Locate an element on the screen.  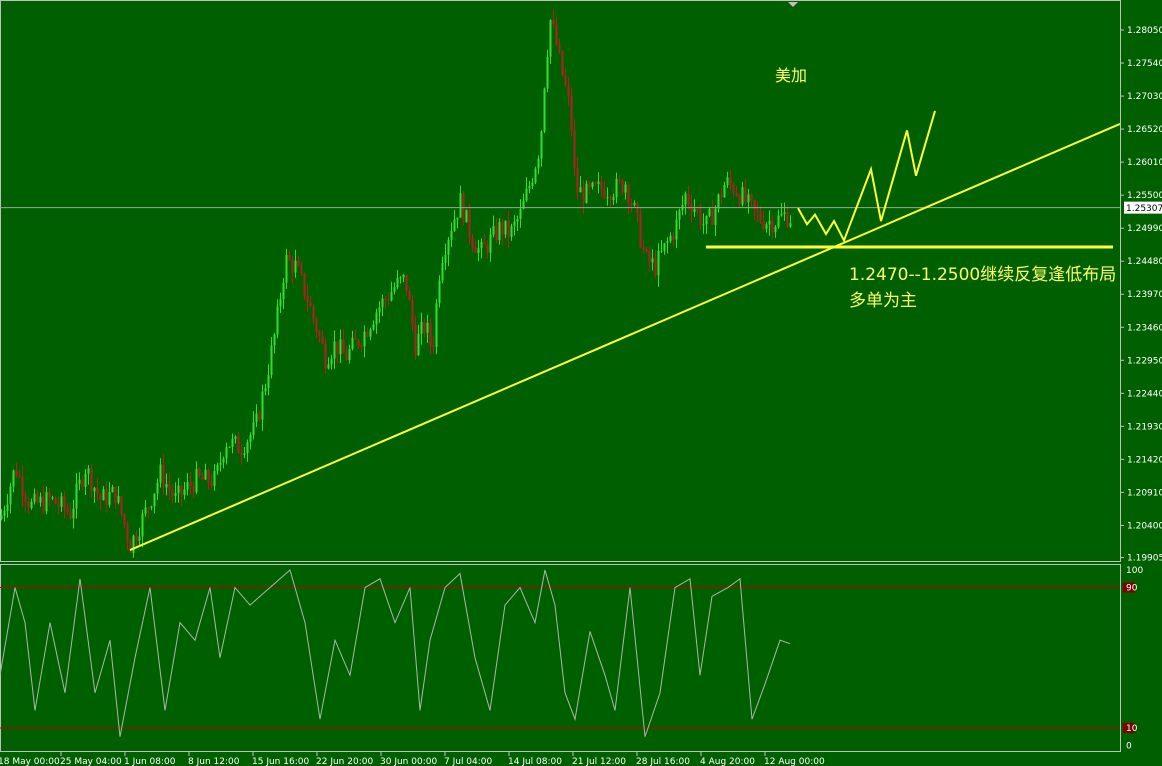
price-tick-label: 1.22440 is located at coordinates (1144, 394).